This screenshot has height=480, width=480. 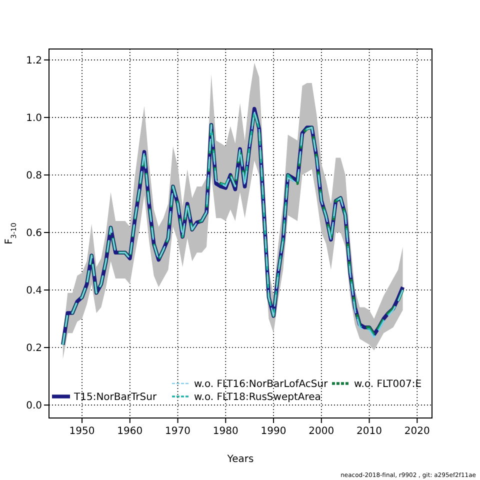 What do you see at coordinates (388, 384) in the screenshot?
I see `legend-label: w.o. FLT007:E` at bounding box center [388, 384].